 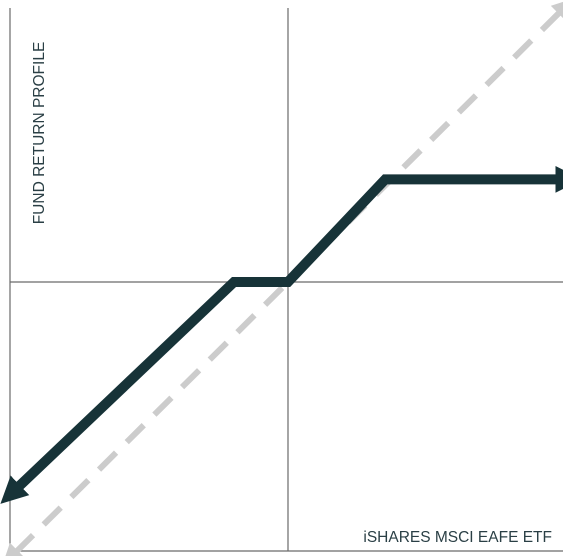 What do you see at coordinates (39, 133) in the screenshot?
I see `y-axis-label: FUND RETURN PROFILE` at bounding box center [39, 133].